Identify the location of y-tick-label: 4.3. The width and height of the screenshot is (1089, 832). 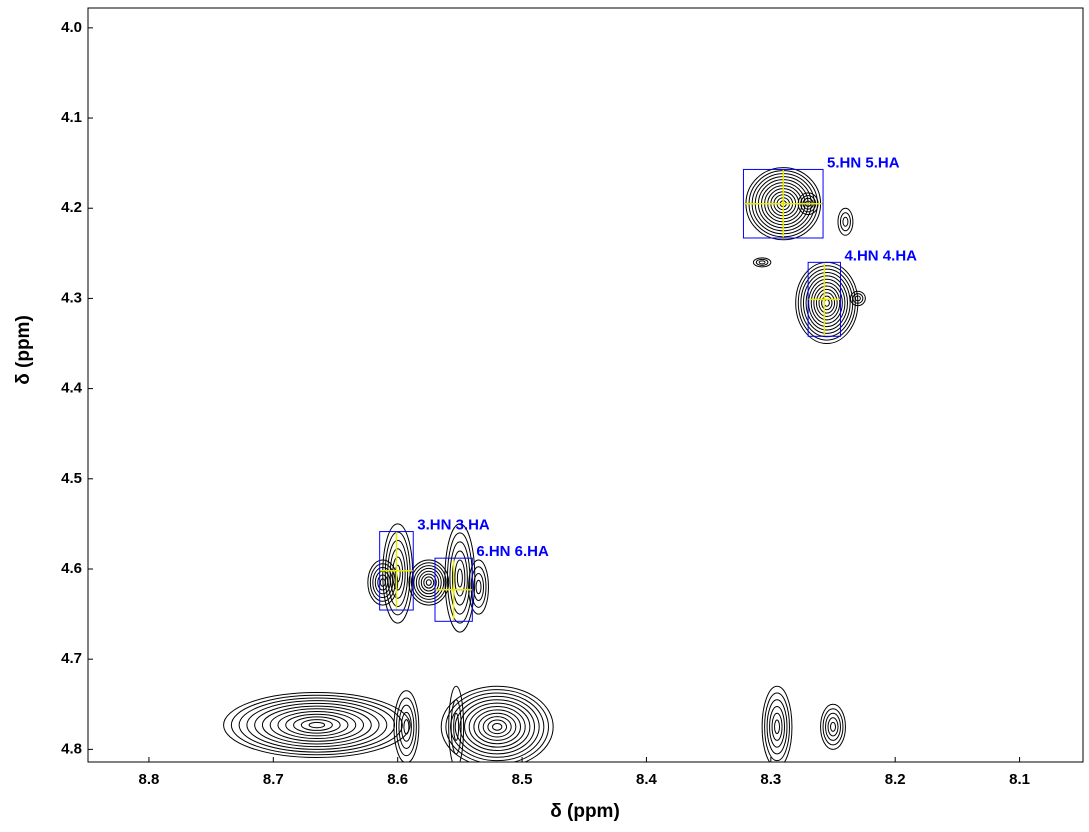
(71, 297).